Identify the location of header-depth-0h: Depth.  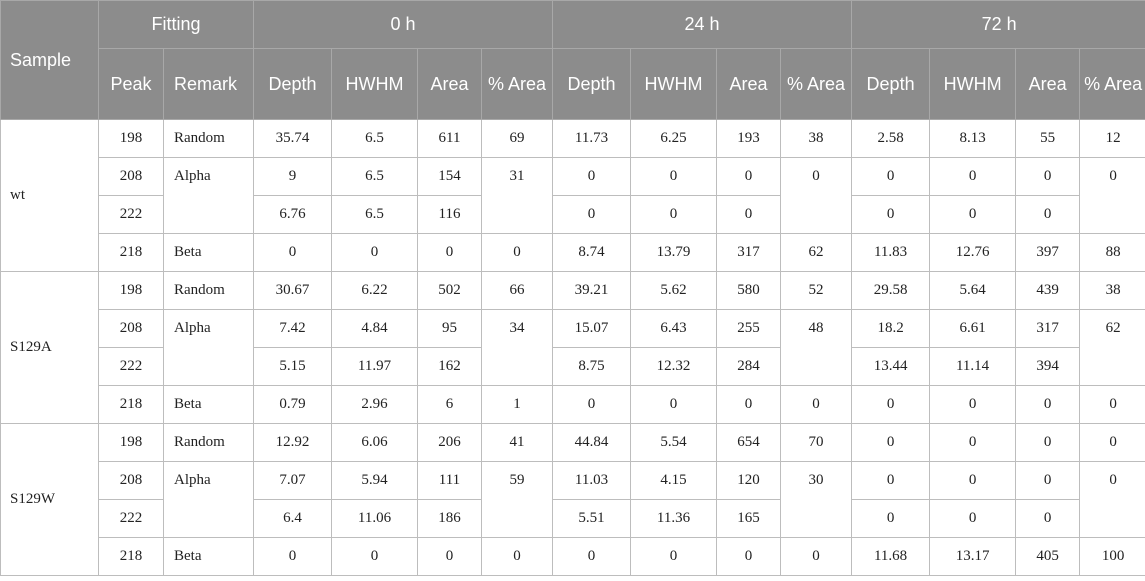
(292, 84).